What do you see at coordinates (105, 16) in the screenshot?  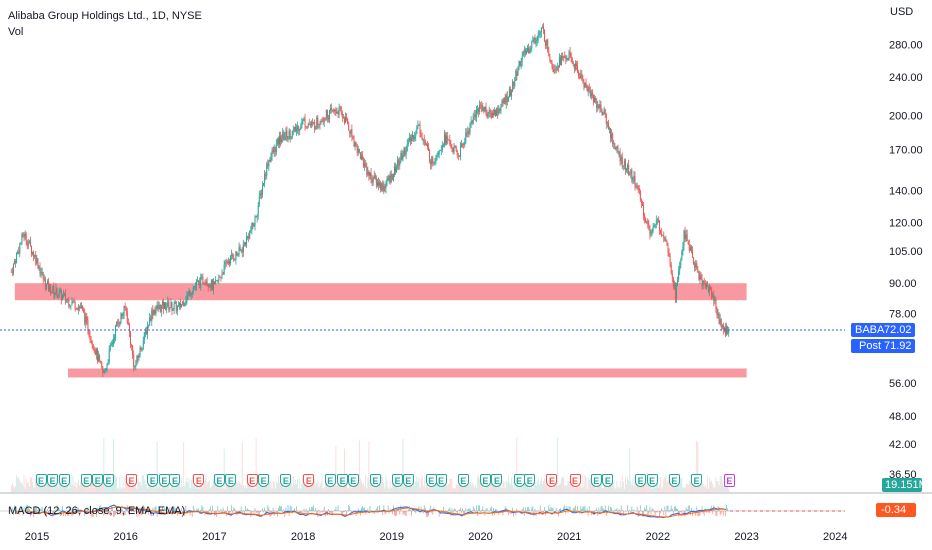 I see `symbol-title: Alibaba Group Holdings Ltd., 1D, NYSE` at bounding box center [105, 16].